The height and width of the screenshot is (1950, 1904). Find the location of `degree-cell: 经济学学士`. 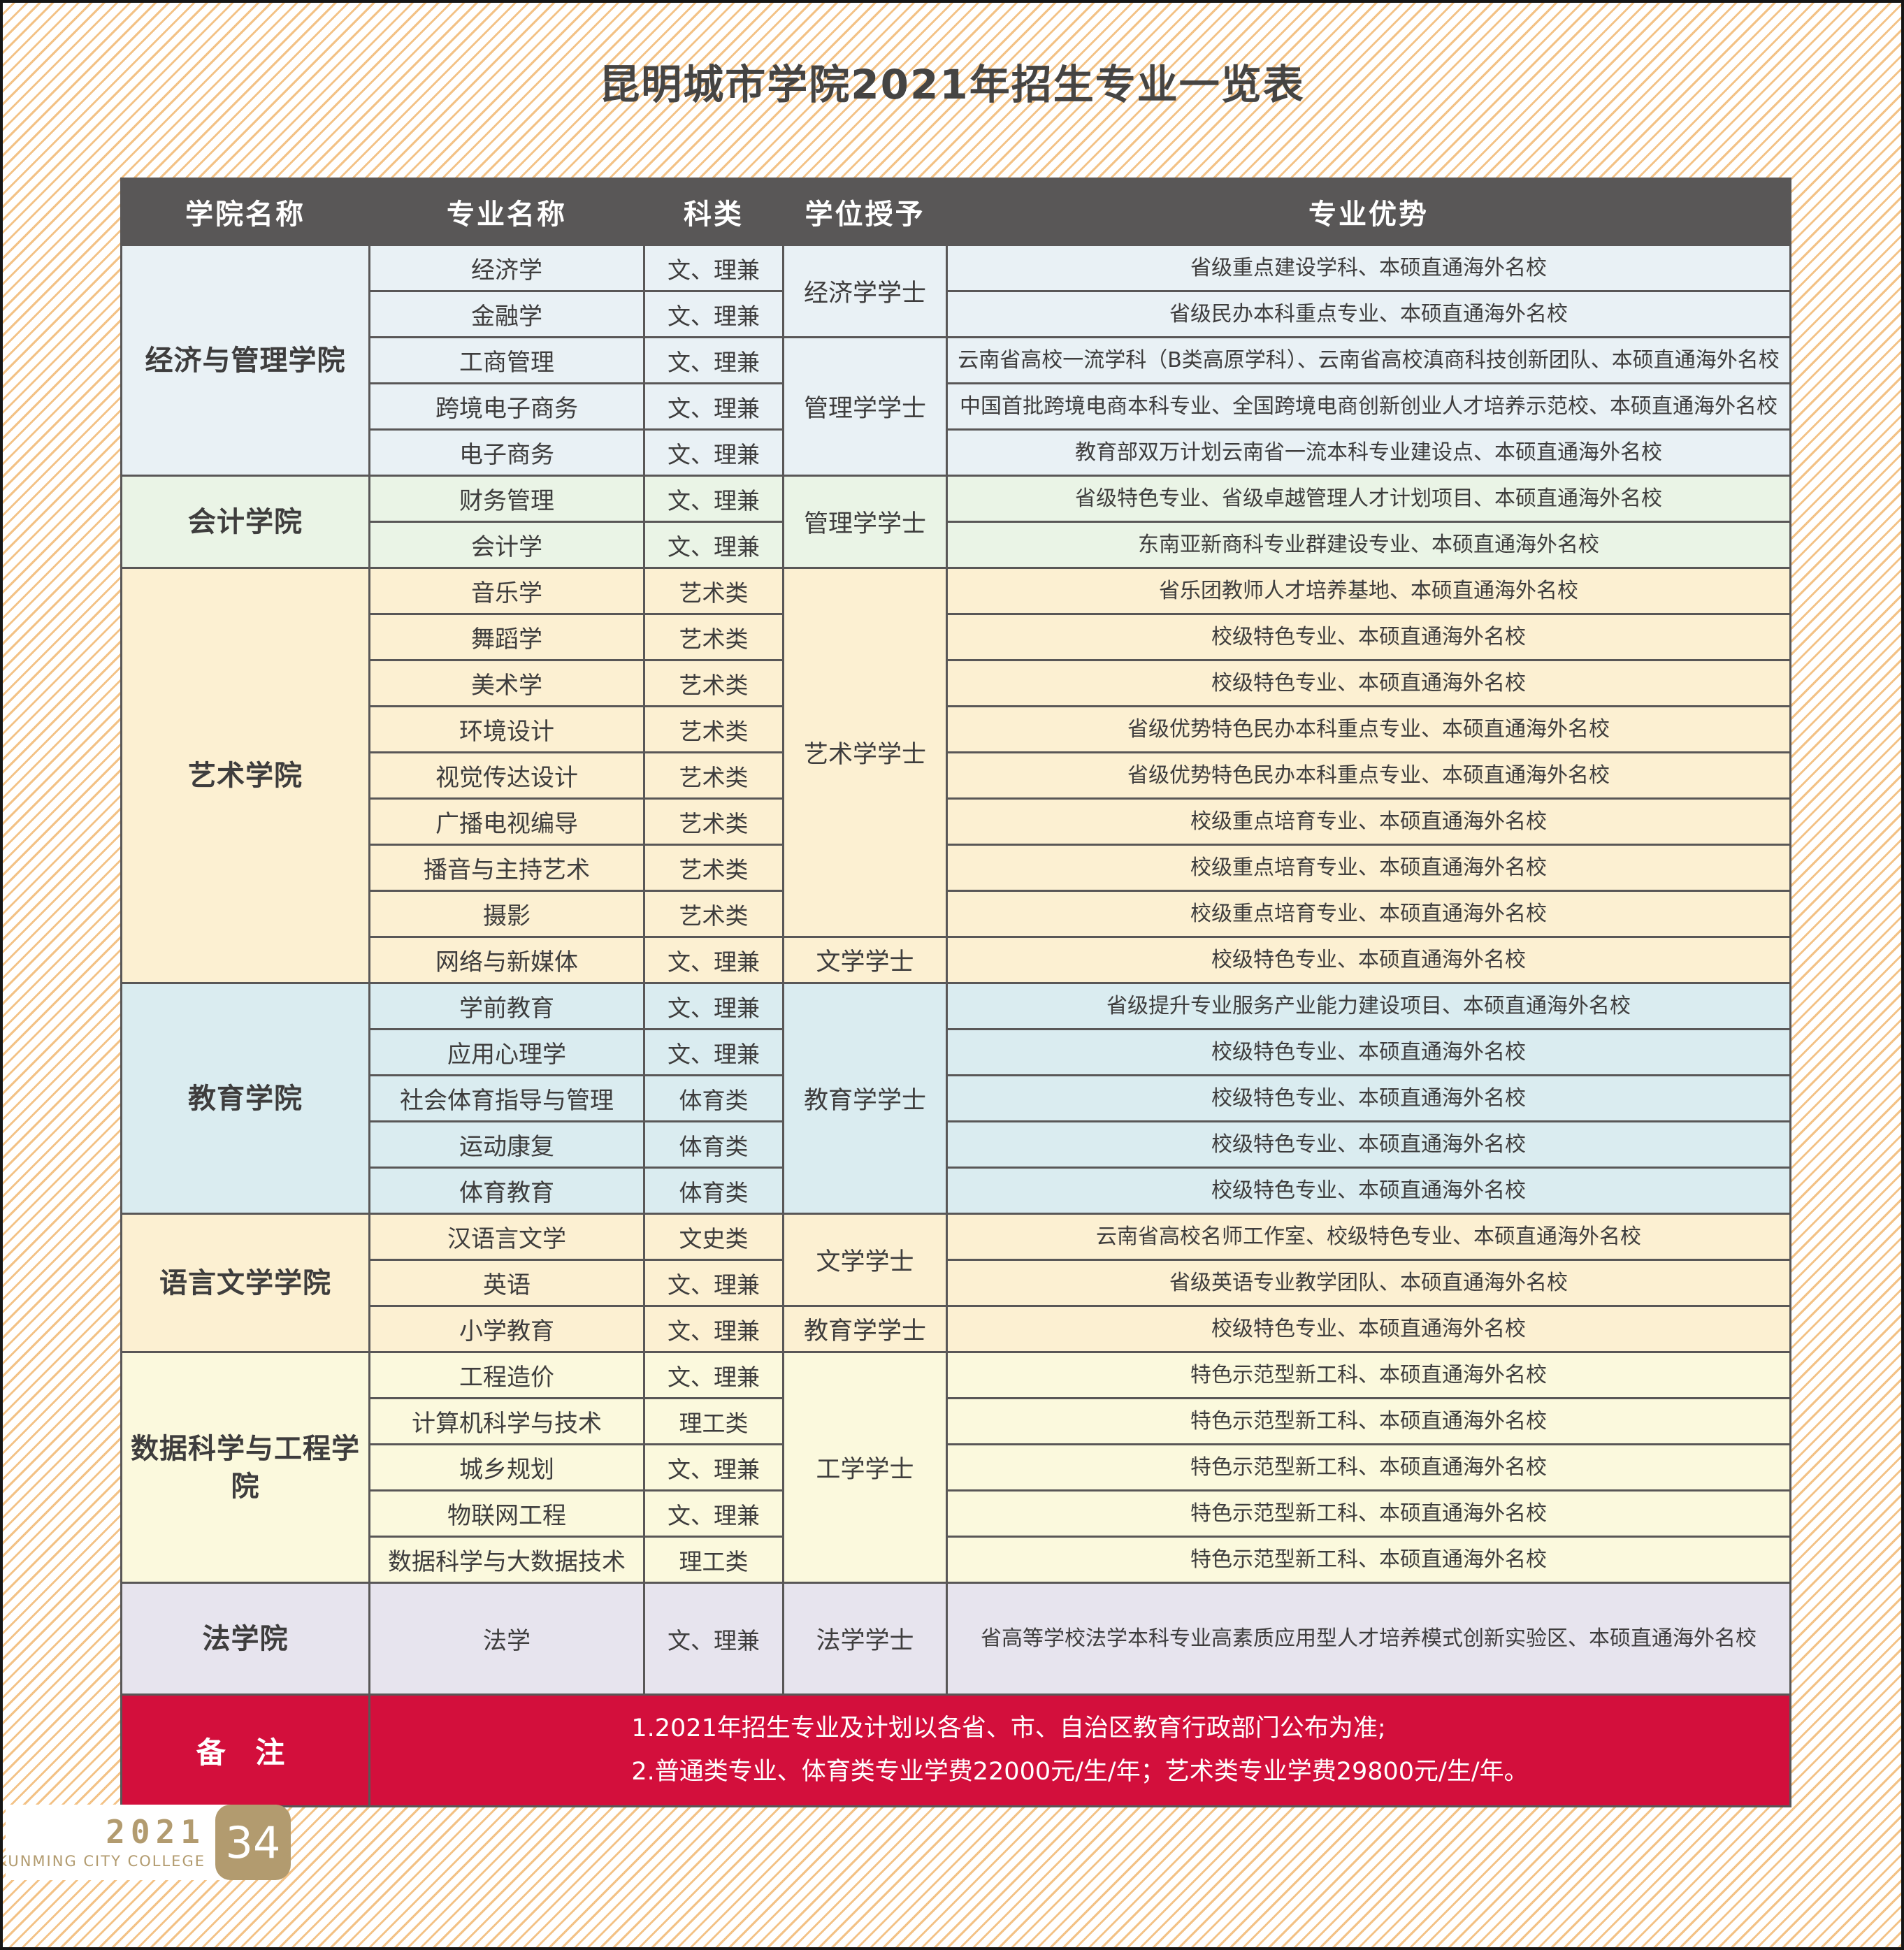

degree-cell: 经济学学士 is located at coordinates (865, 291).